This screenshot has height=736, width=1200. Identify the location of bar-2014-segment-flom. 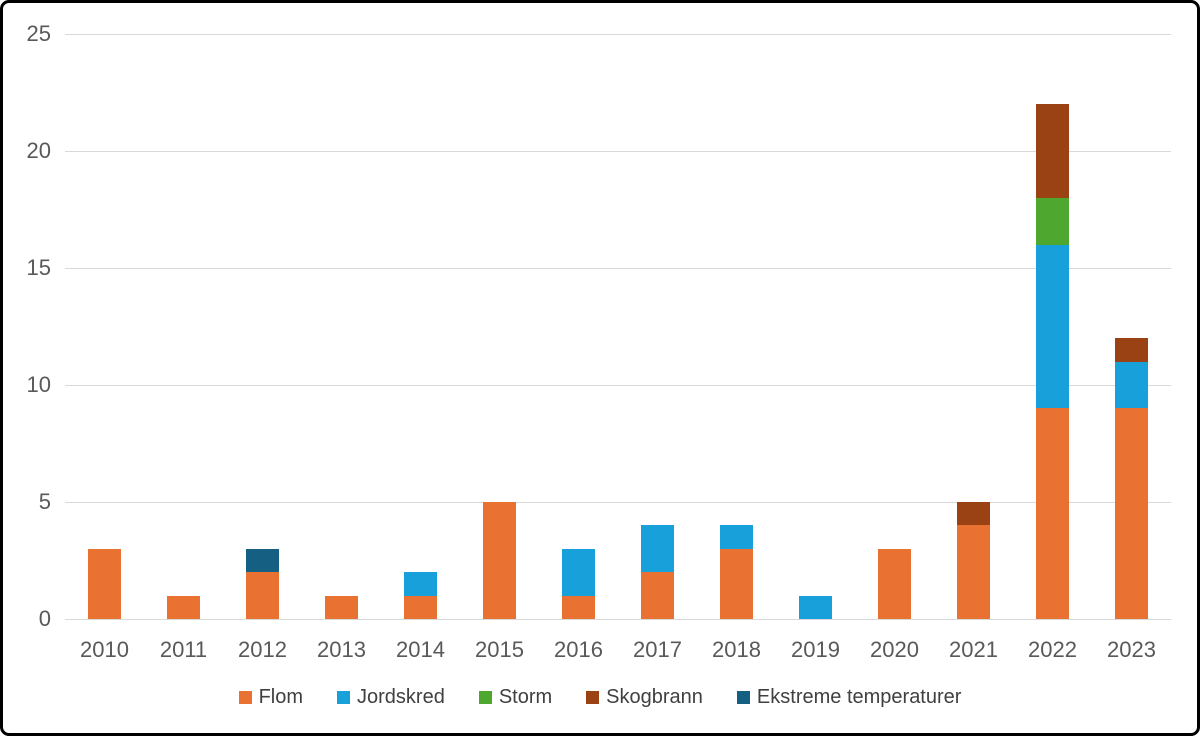
(420, 607).